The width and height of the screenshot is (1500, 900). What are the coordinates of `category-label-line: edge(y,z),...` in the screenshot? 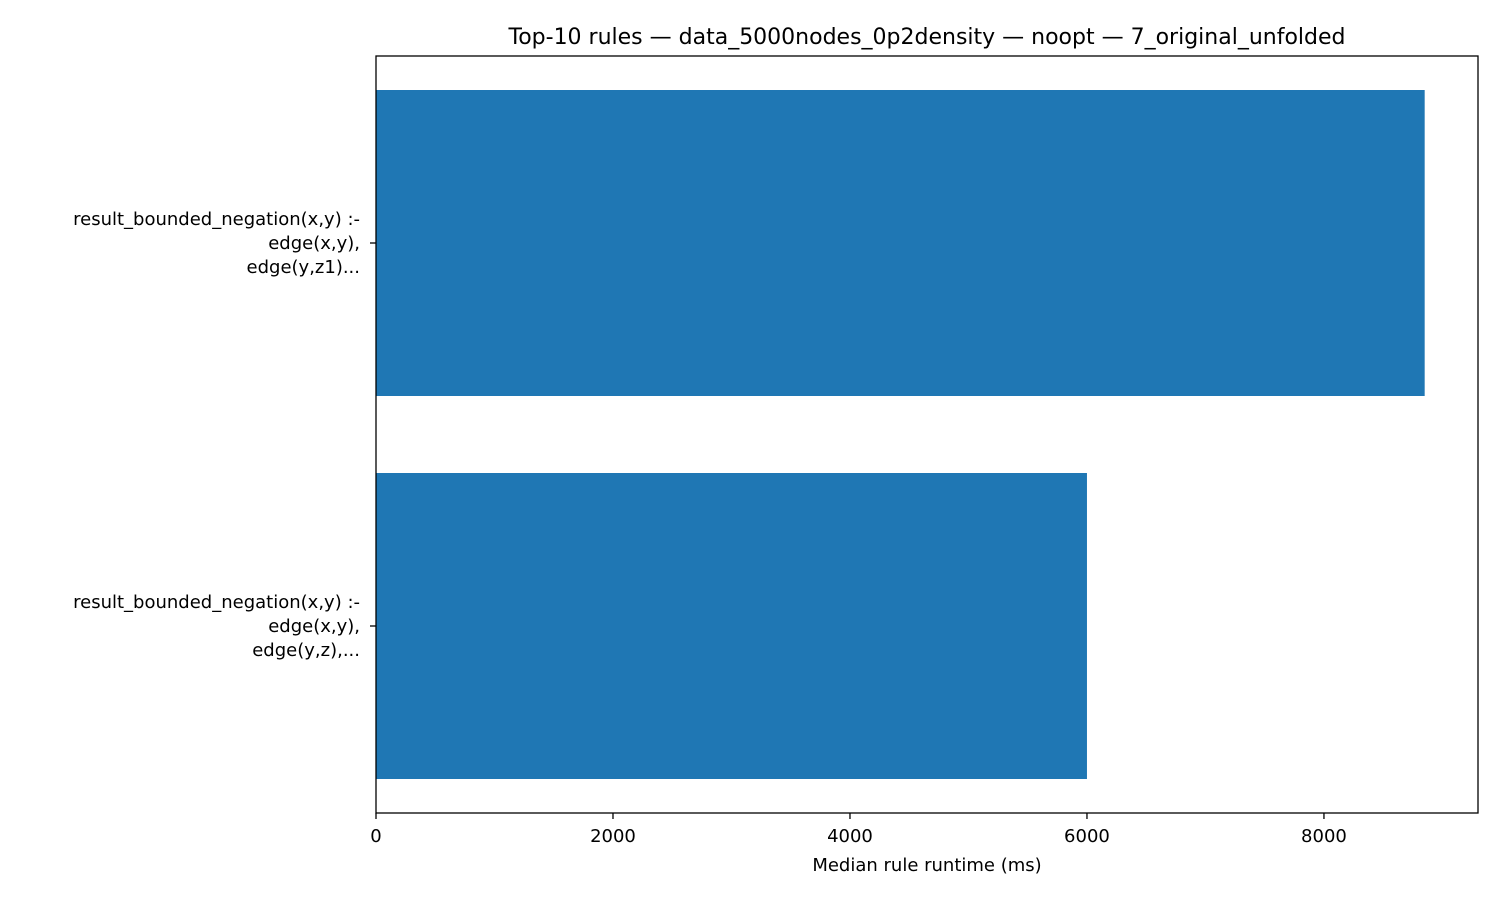 It's located at (306, 650).